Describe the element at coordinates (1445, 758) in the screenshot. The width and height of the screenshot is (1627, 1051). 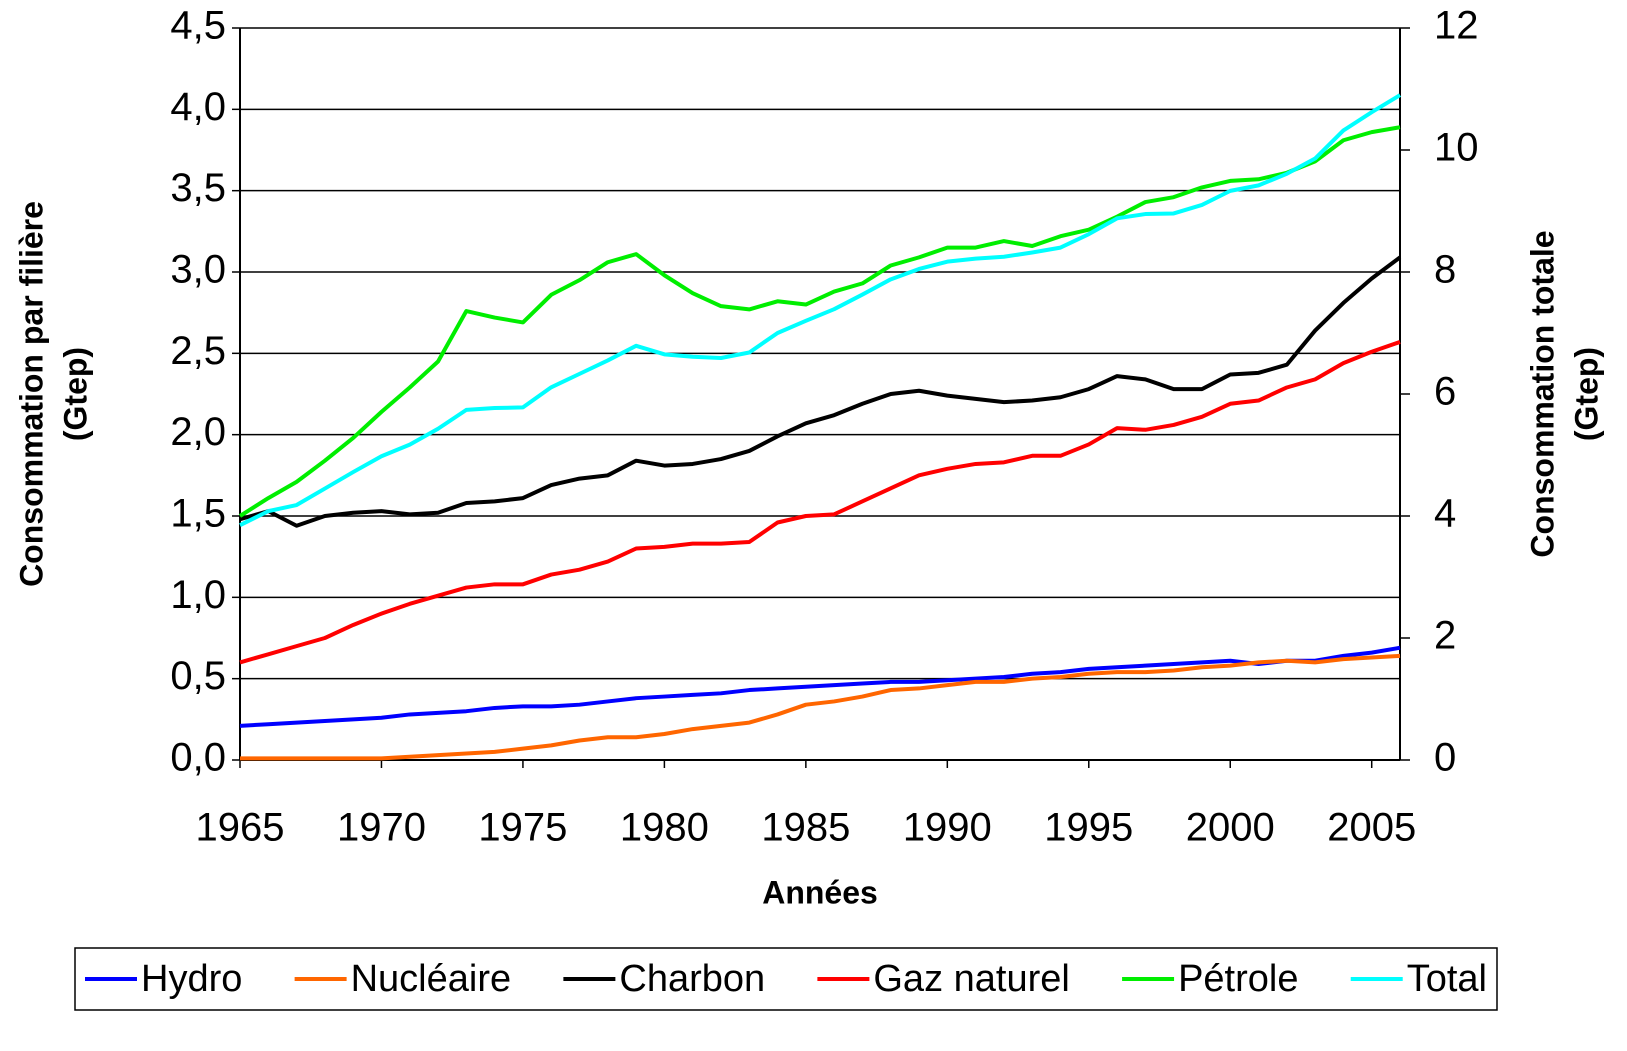
I see `y2-tick-label: 0` at that location.